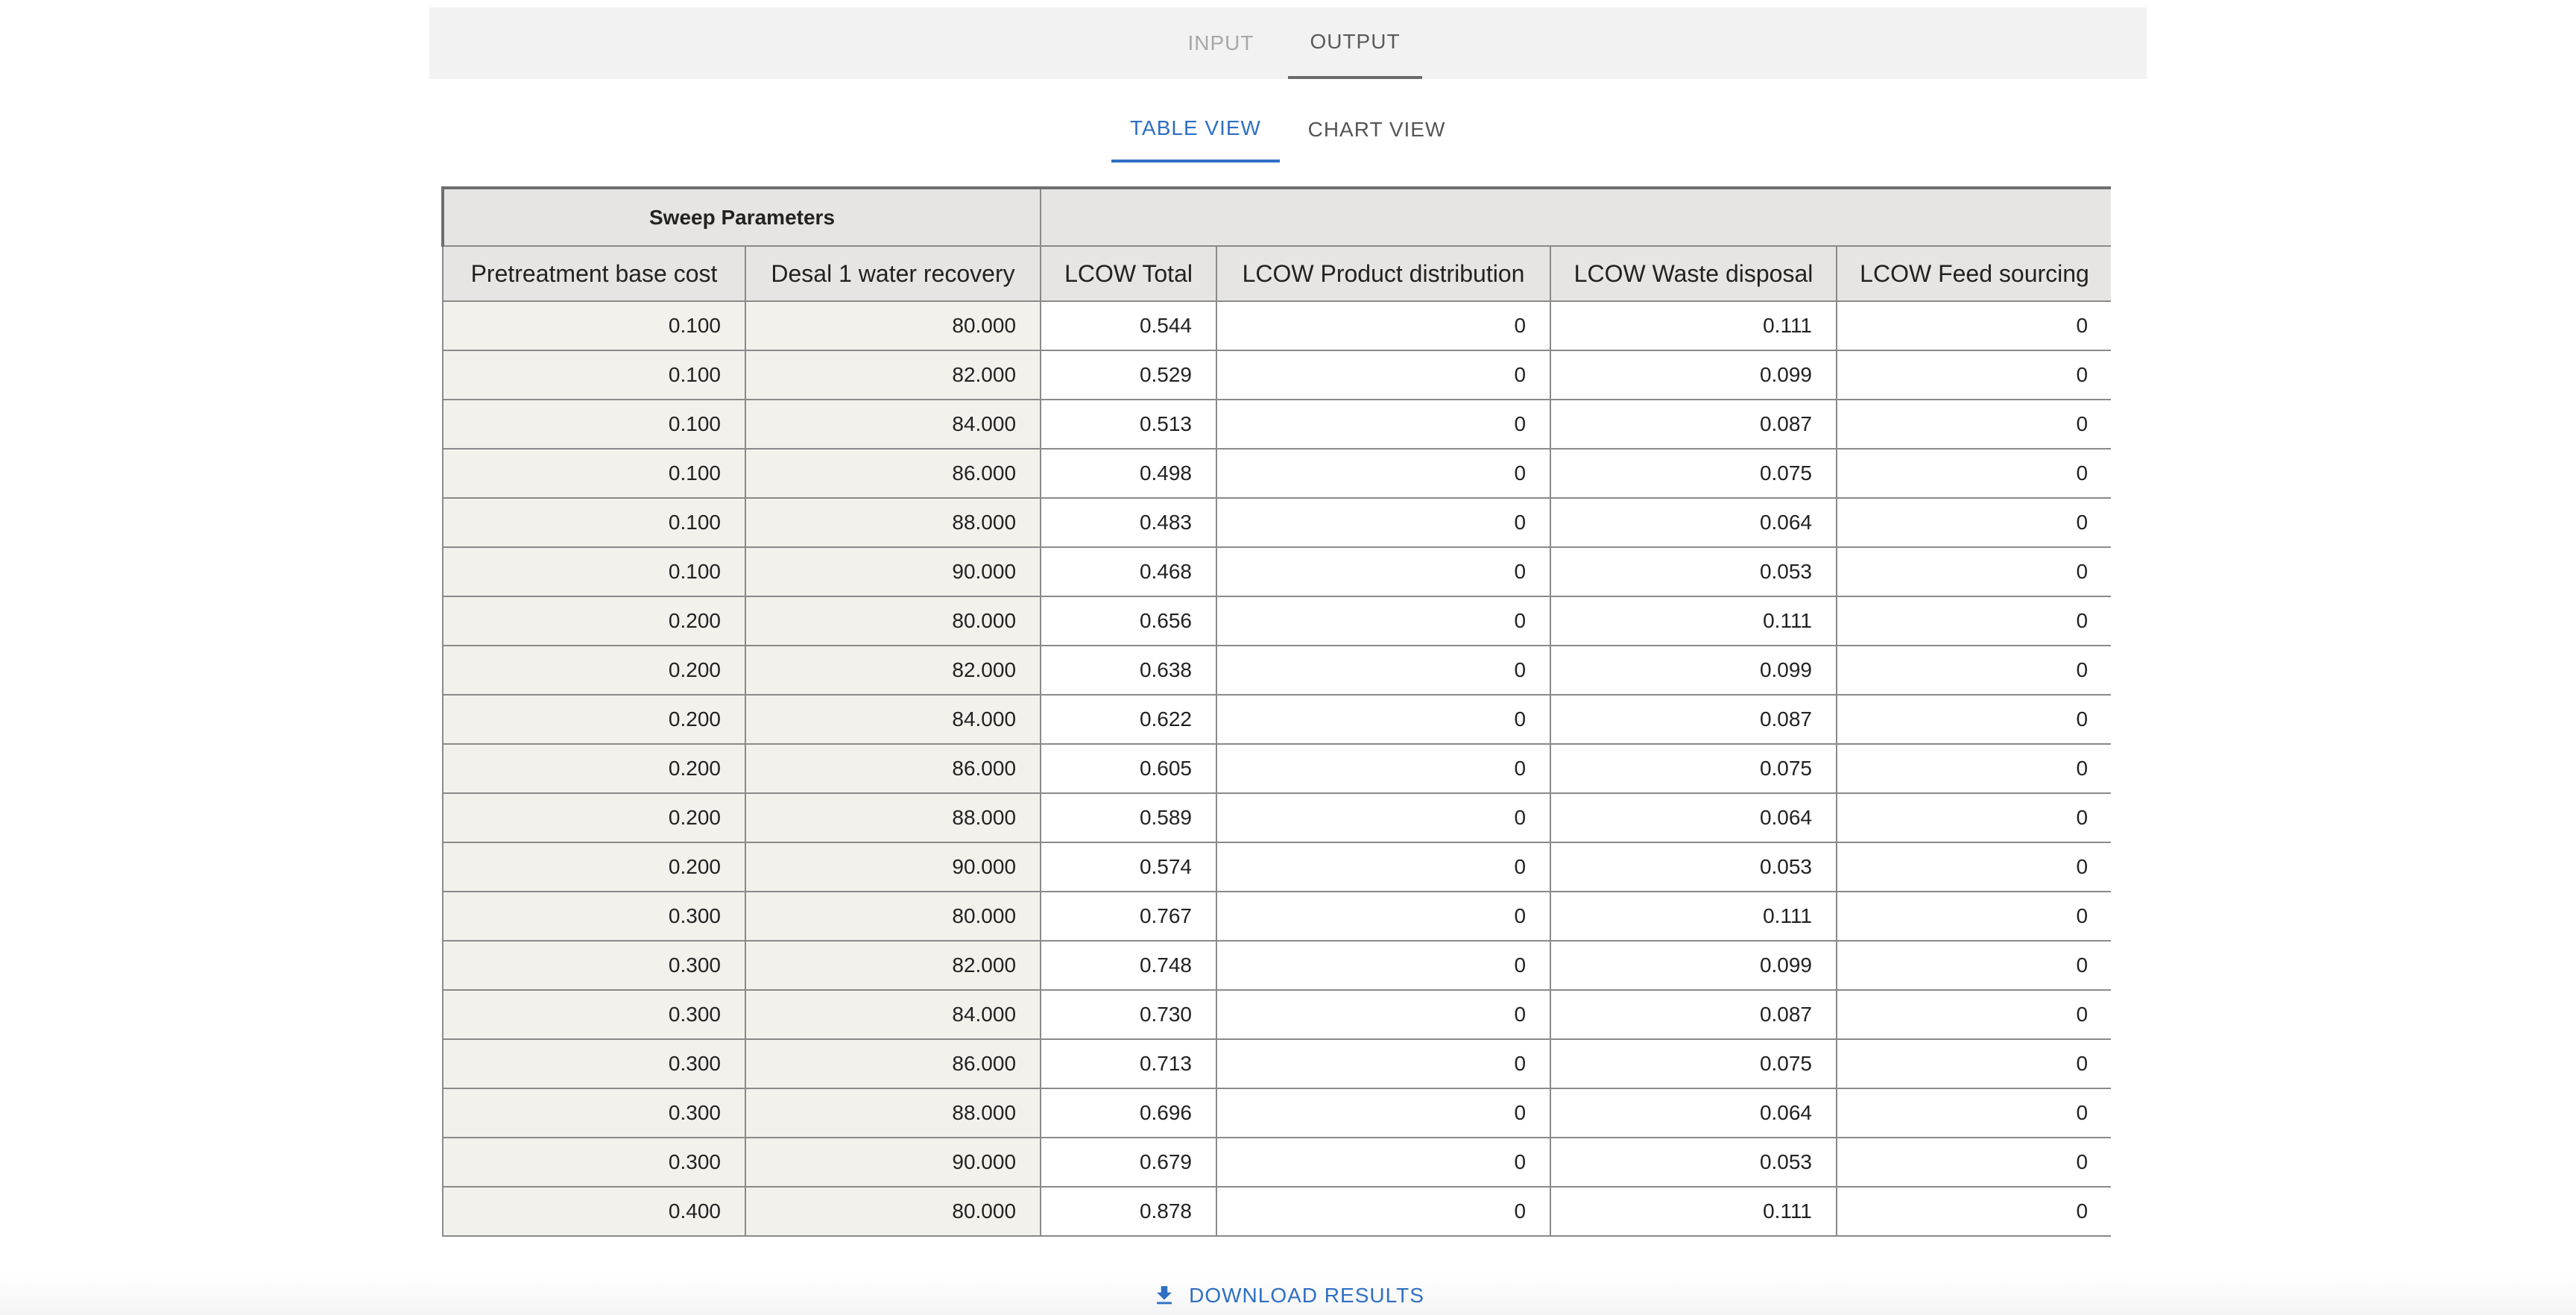  What do you see at coordinates (1276, 572) in the screenshot?
I see `table-row: 0.100 90.000 0.468 0 0.053 0` at bounding box center [1276, 572].